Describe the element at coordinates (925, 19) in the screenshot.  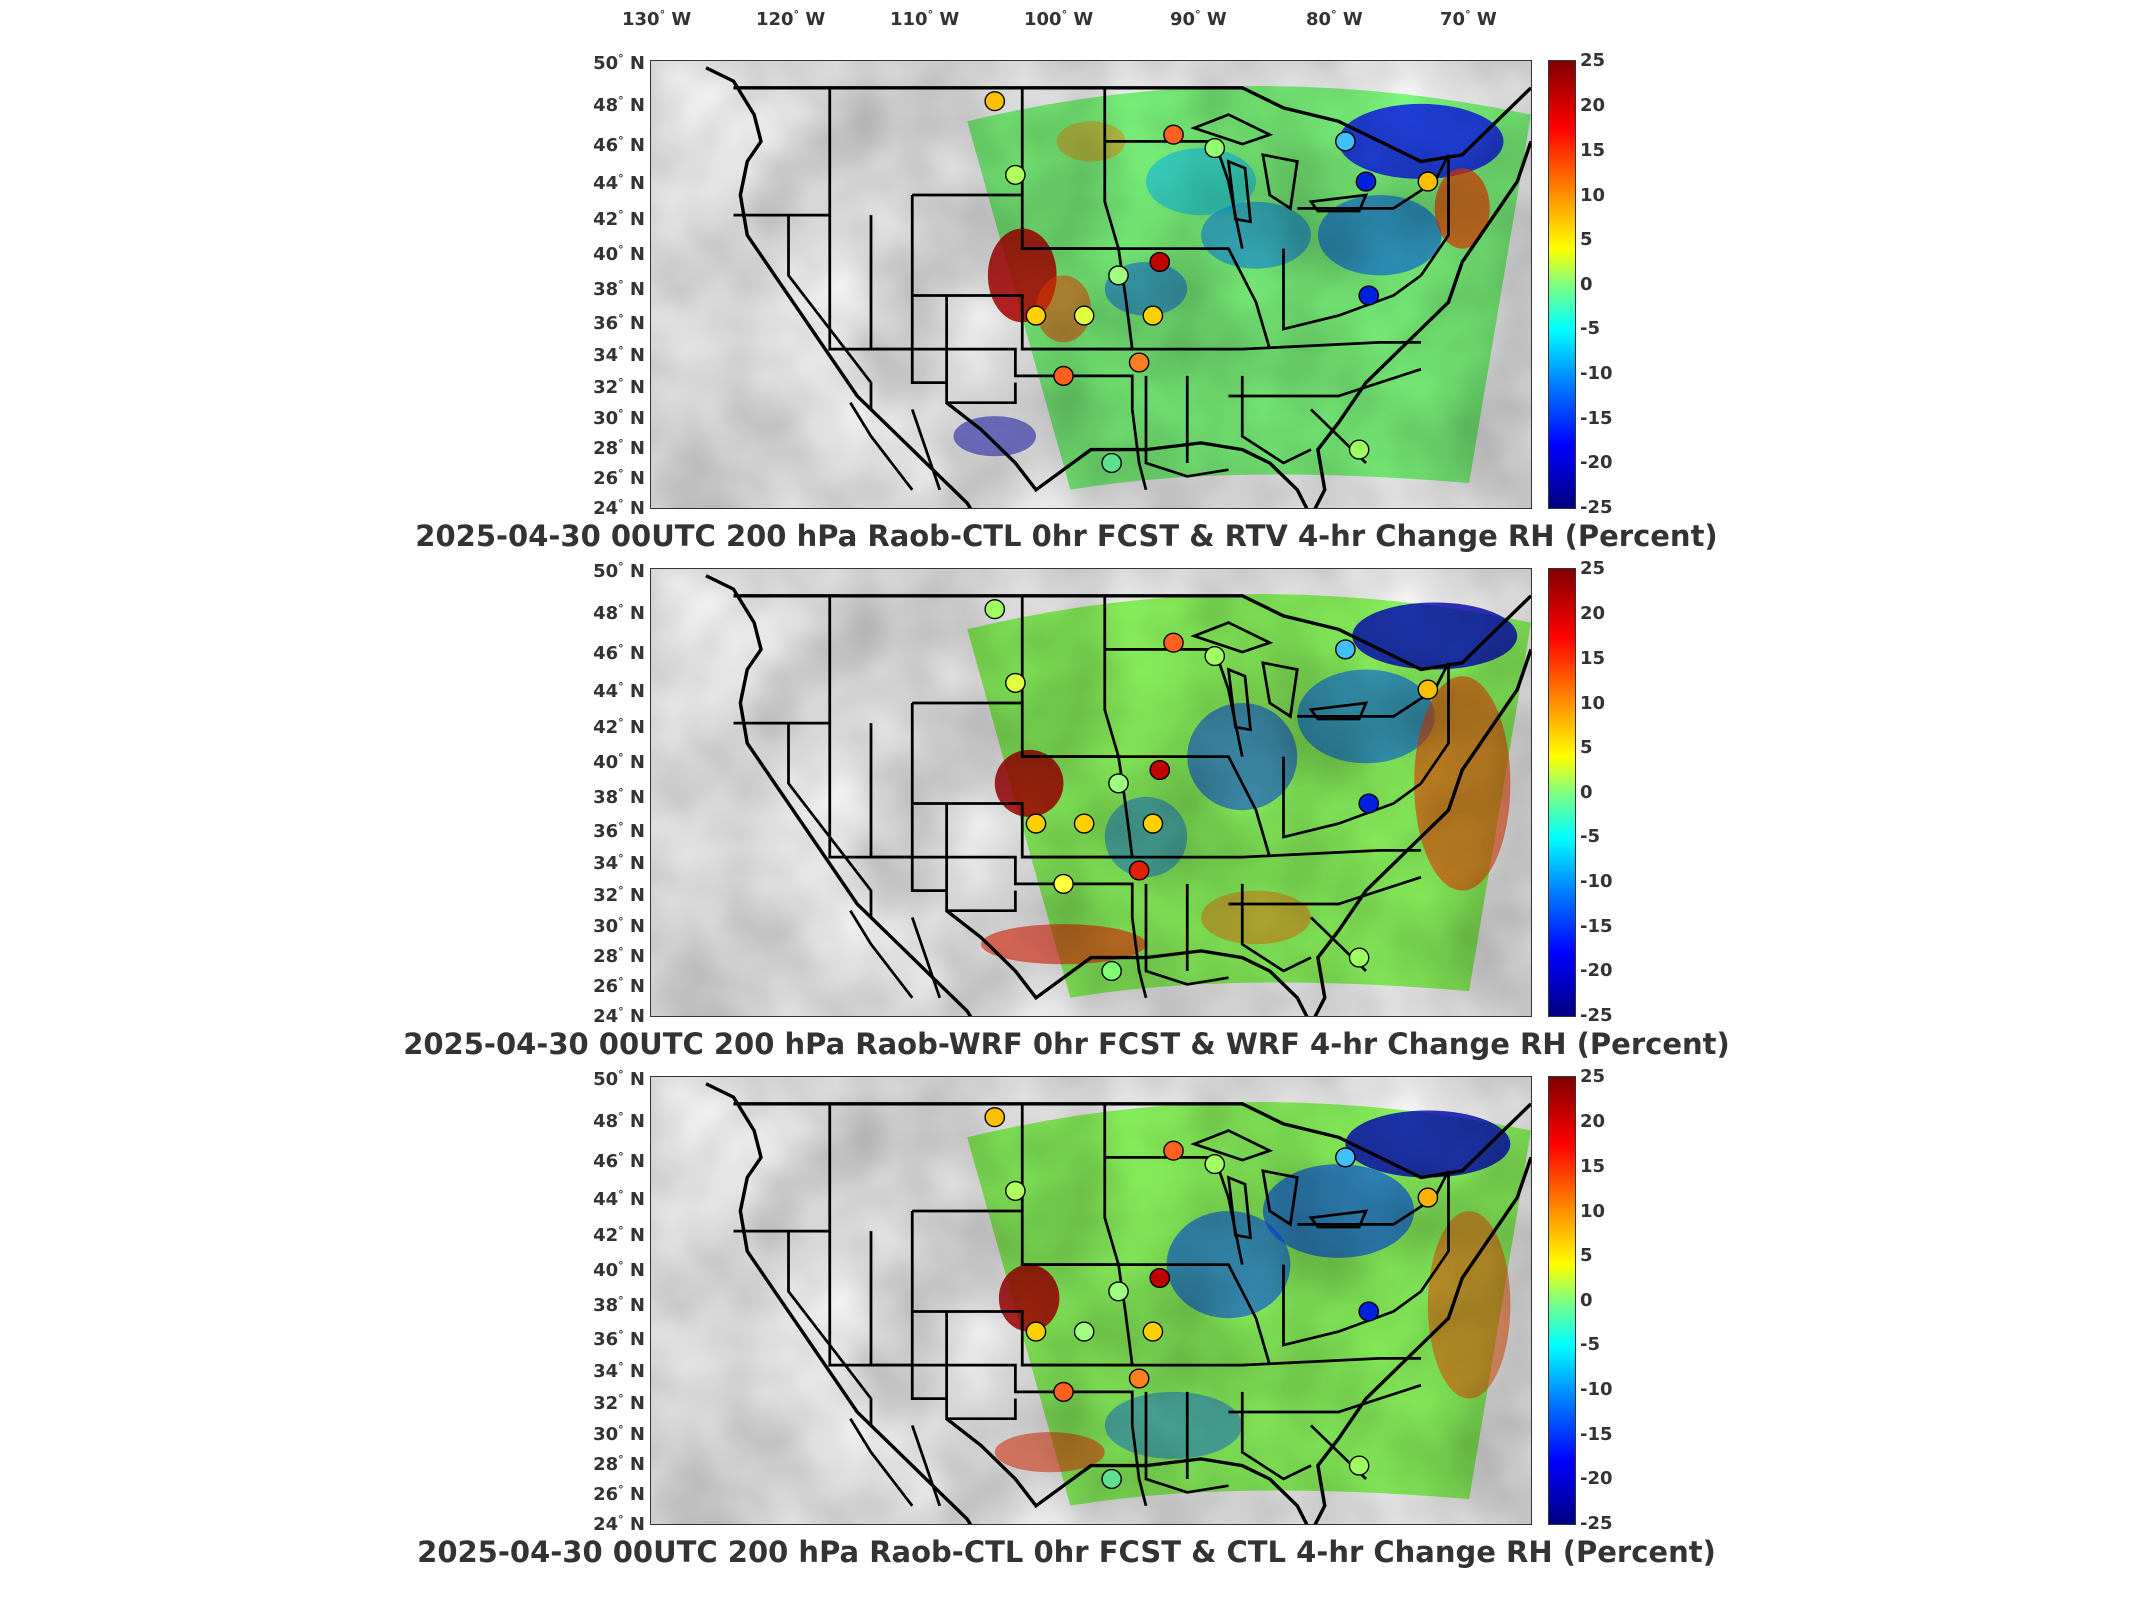
I see `lon-label-110: 110° W` at that location.